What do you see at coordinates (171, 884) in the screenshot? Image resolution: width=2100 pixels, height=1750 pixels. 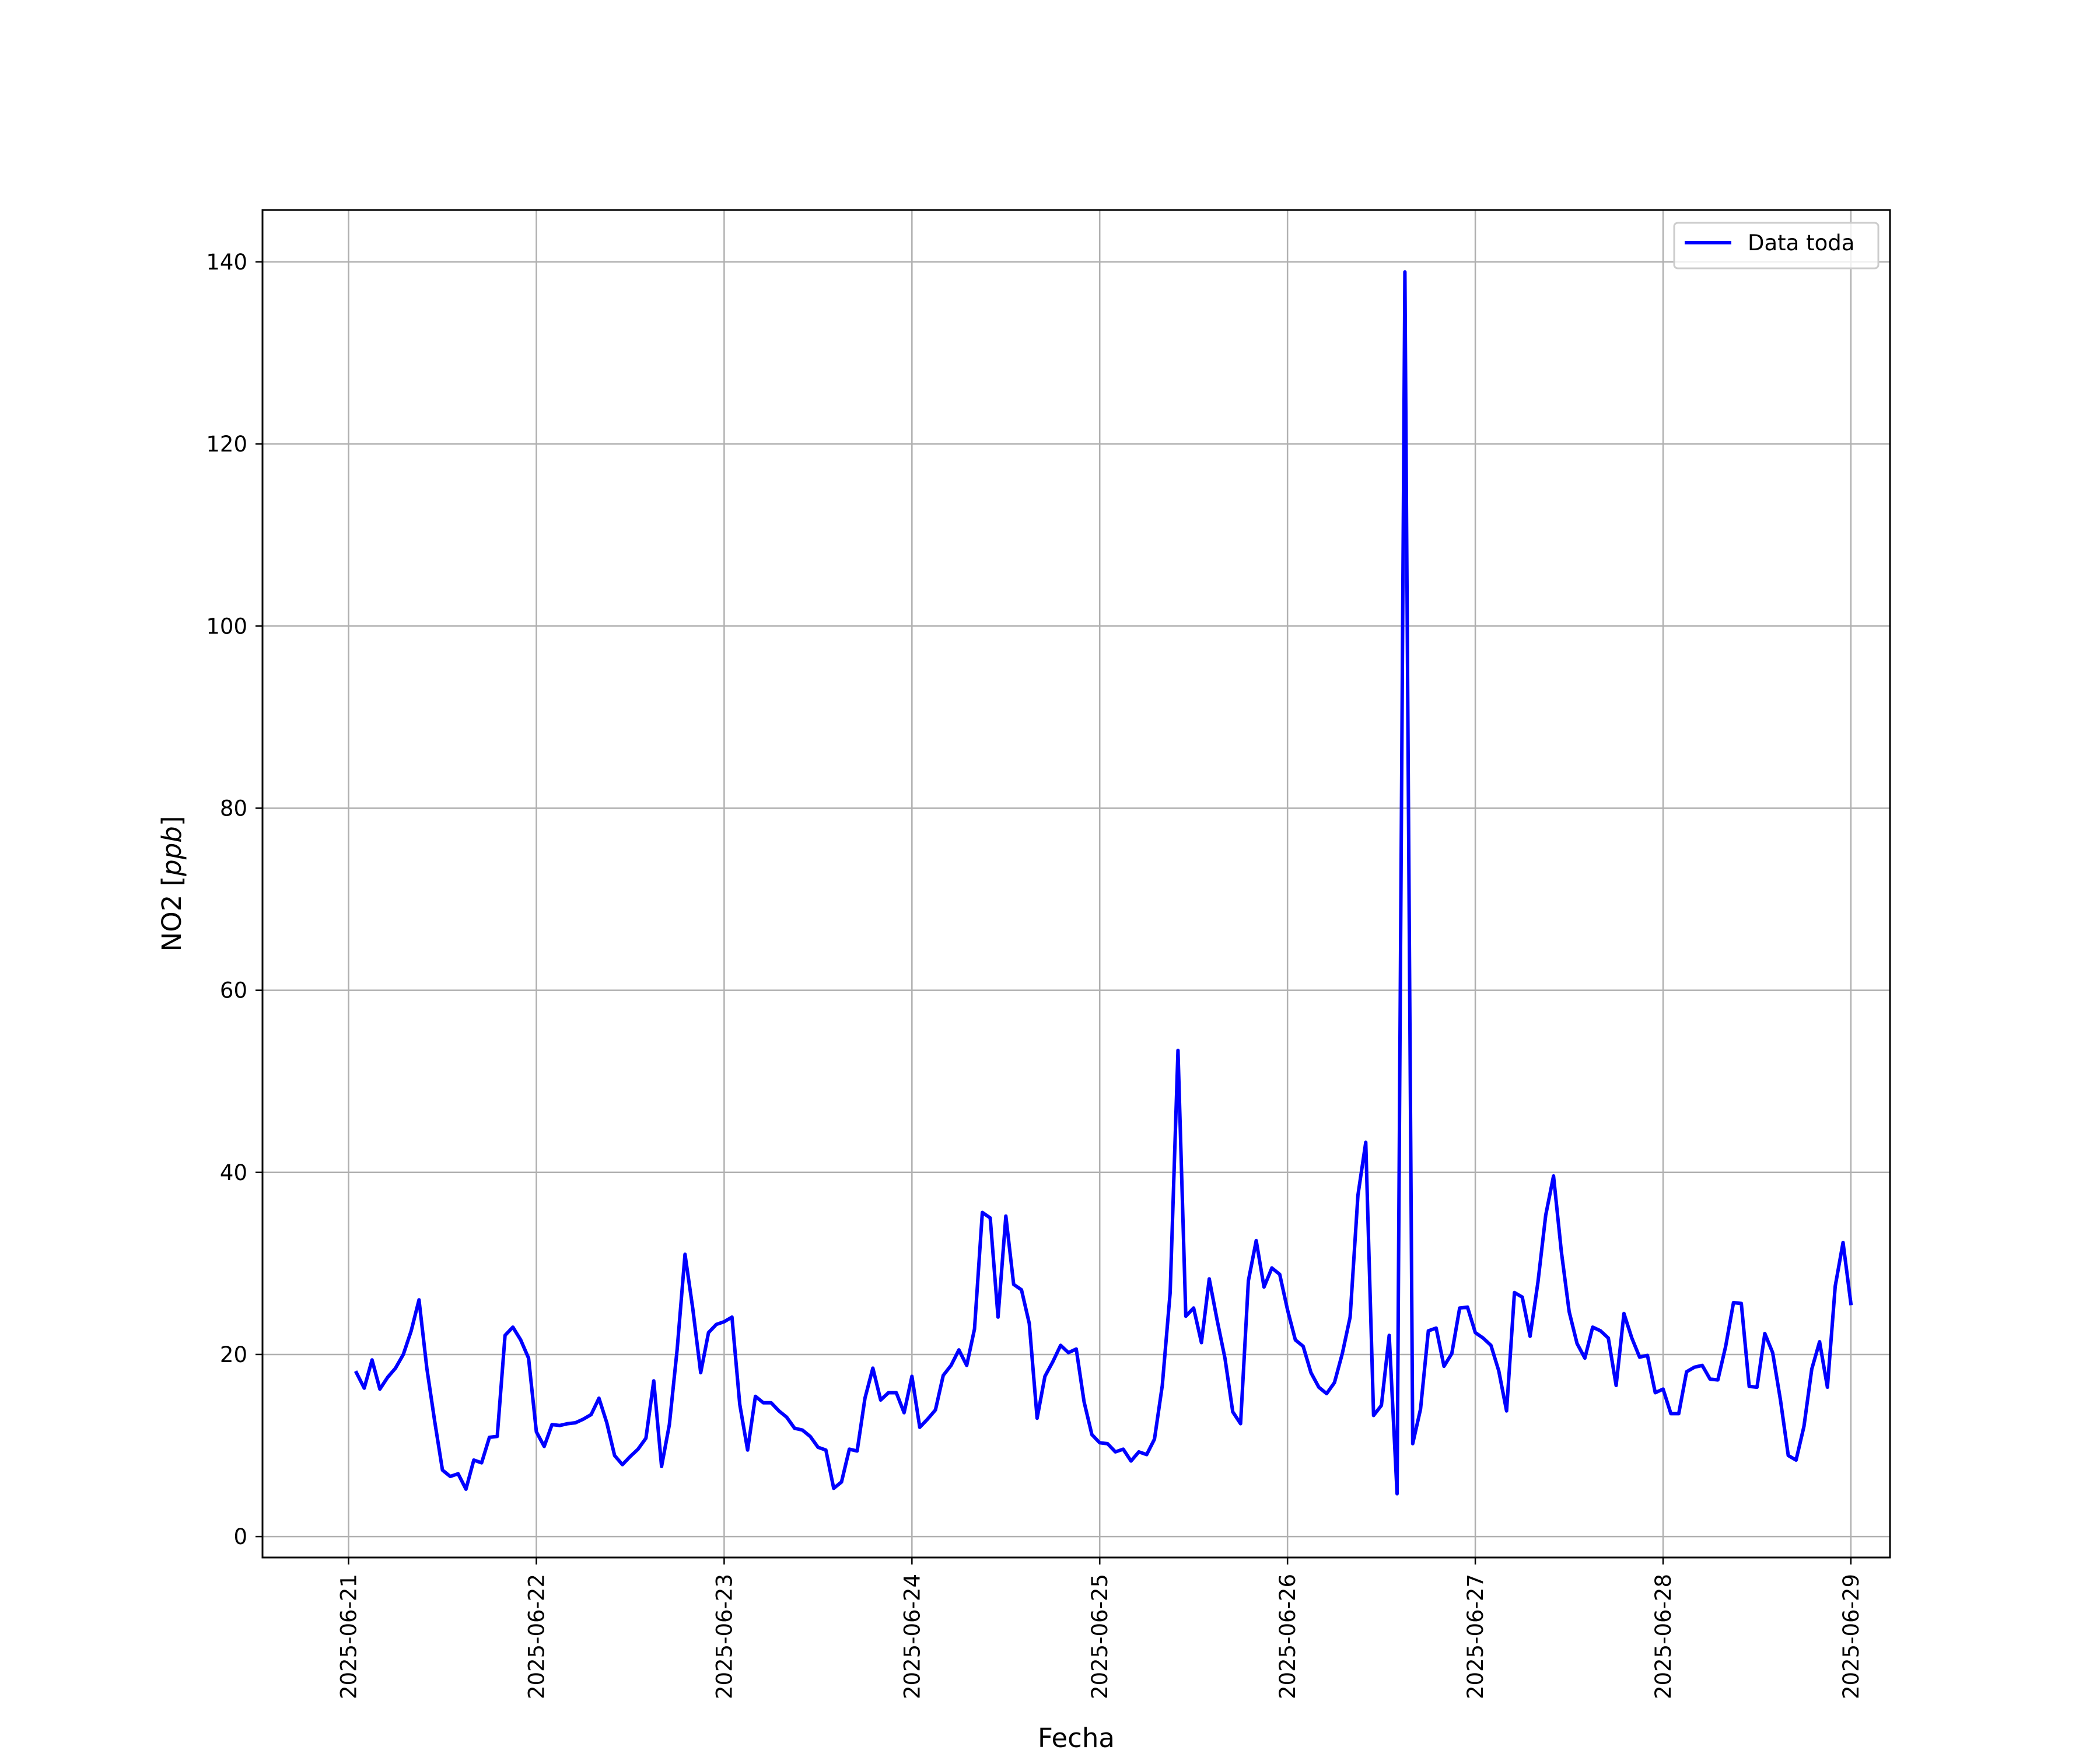 I see `y-axis-label: NO2 [ppb]` at bounding box center [171, 884].